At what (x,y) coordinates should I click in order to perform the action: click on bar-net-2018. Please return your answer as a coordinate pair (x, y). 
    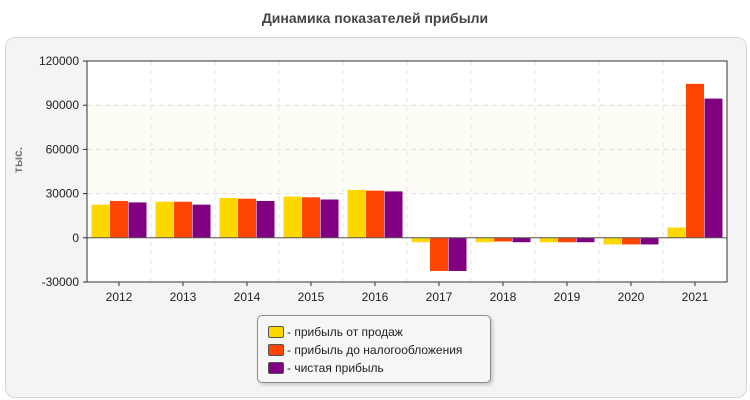
    Looking at the image, I should click on (521, 240).